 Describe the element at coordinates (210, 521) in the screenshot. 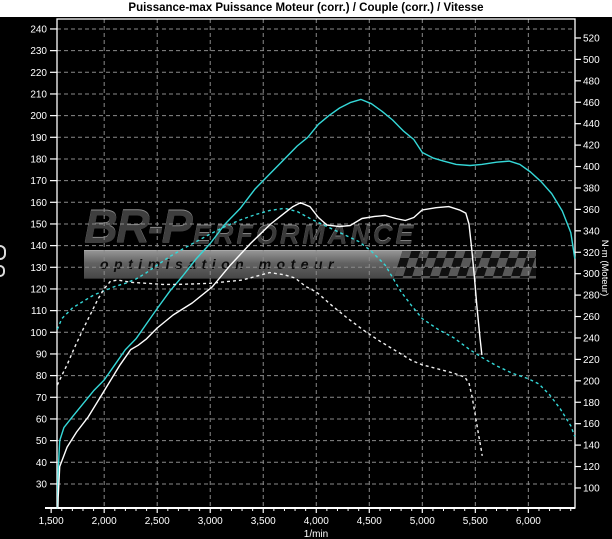

I see `x-tick-label: 3,000` at that location.